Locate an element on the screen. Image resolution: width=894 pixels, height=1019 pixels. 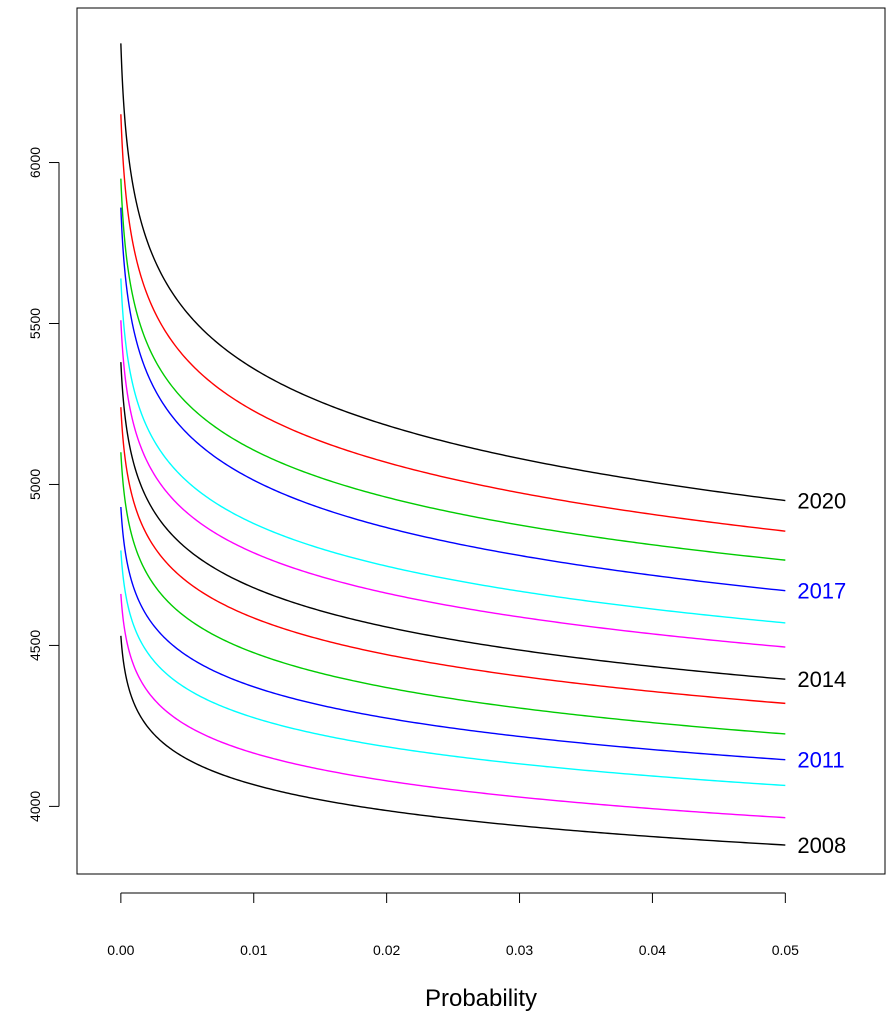
series-label-2017: 2017 is located at coordinates (821, 591).